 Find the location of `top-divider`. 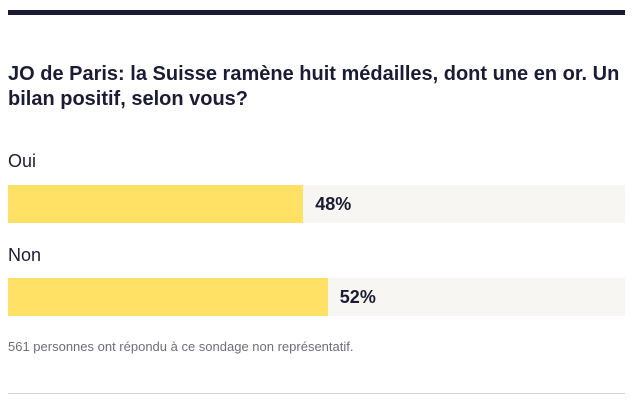

top-divider is located at coordinates (316, 12).